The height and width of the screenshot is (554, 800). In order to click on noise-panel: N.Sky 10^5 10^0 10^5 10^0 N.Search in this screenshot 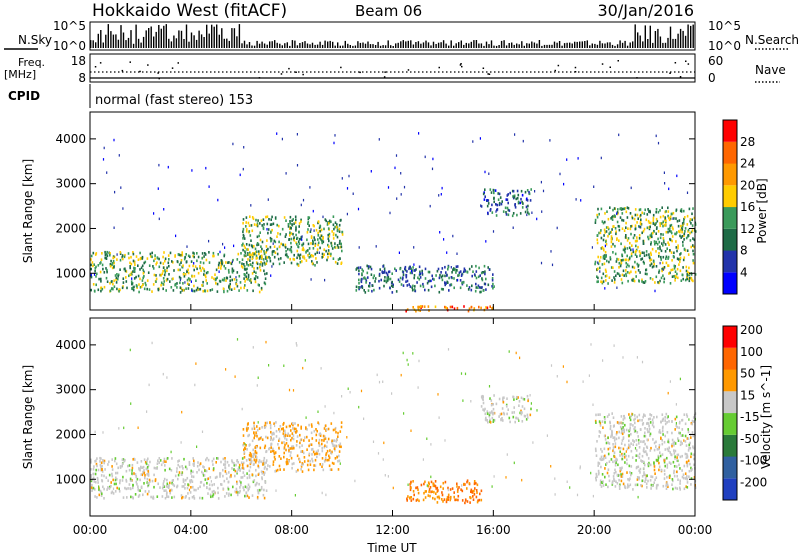, I will do `click(401, 36)`.